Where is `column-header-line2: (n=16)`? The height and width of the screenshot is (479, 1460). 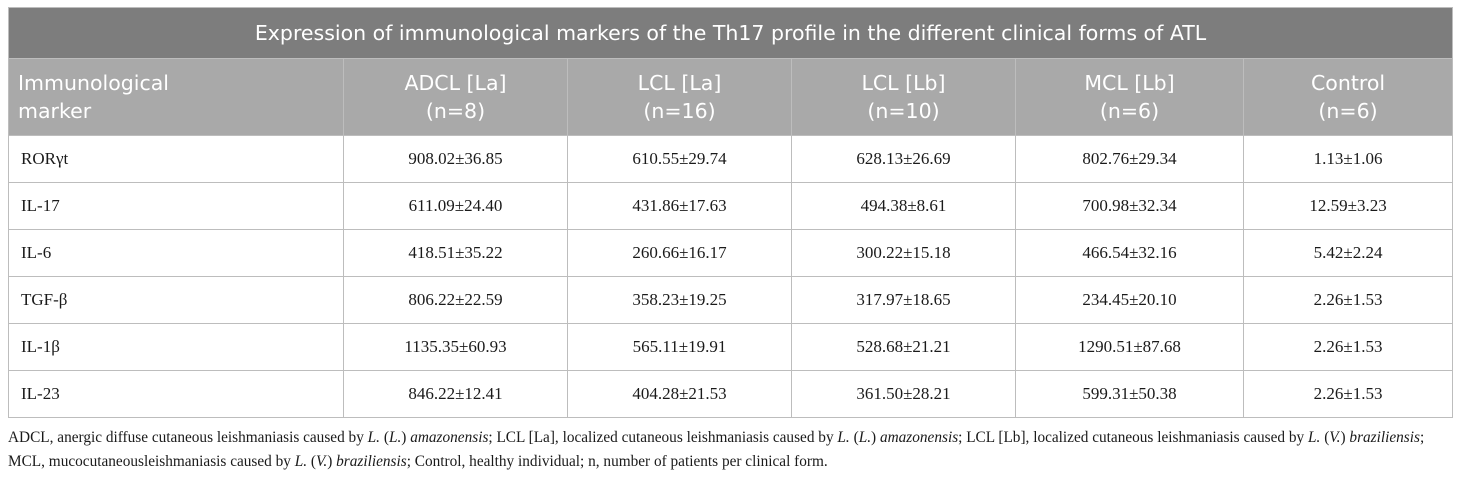 column-header-line2: (n=16) is located at coordinates (679, 111).